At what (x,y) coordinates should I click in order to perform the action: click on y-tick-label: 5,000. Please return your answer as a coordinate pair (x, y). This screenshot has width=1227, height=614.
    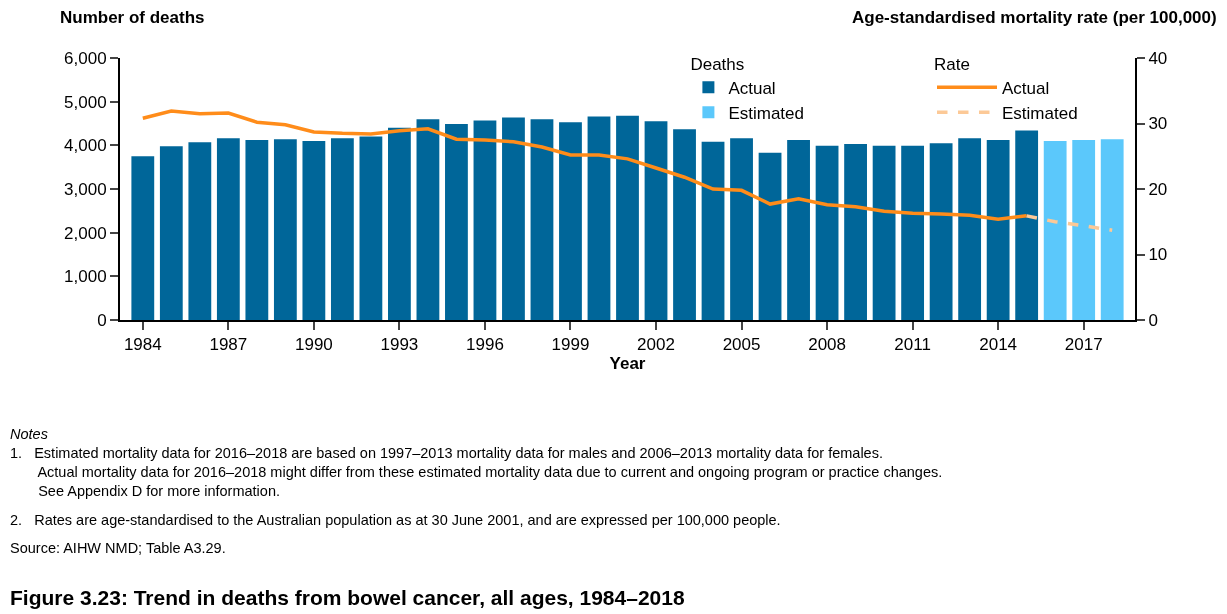
    Looking at the image, I should click on (85, 102).